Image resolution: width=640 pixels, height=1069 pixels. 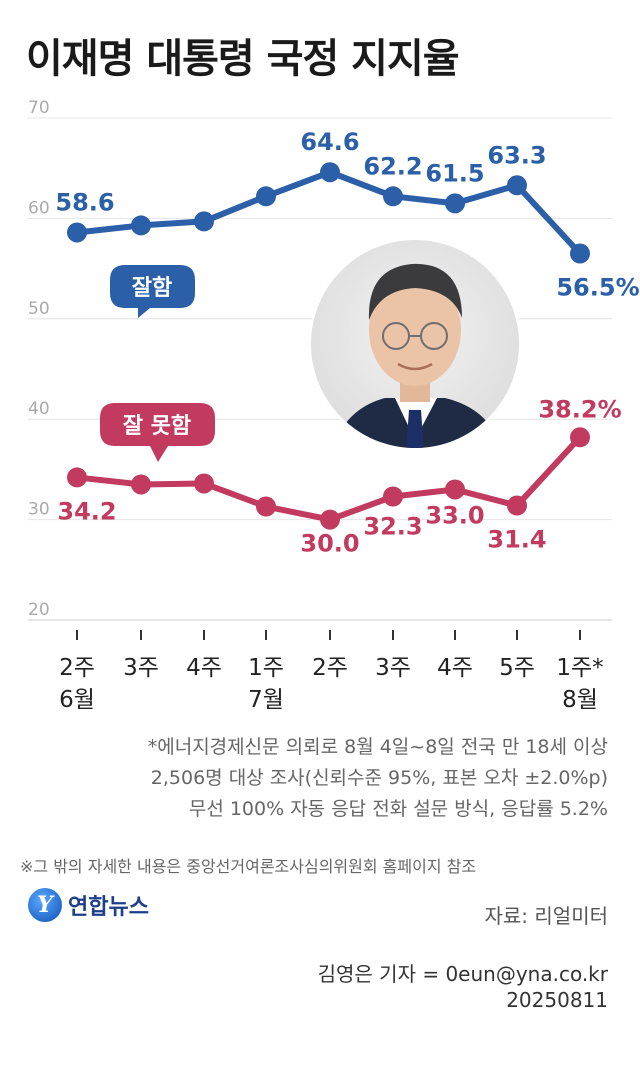 What do you see at coordinates (77, 700) in the screenshot?
I see `x-month-label: 6월` at bounding box center [77, 700].